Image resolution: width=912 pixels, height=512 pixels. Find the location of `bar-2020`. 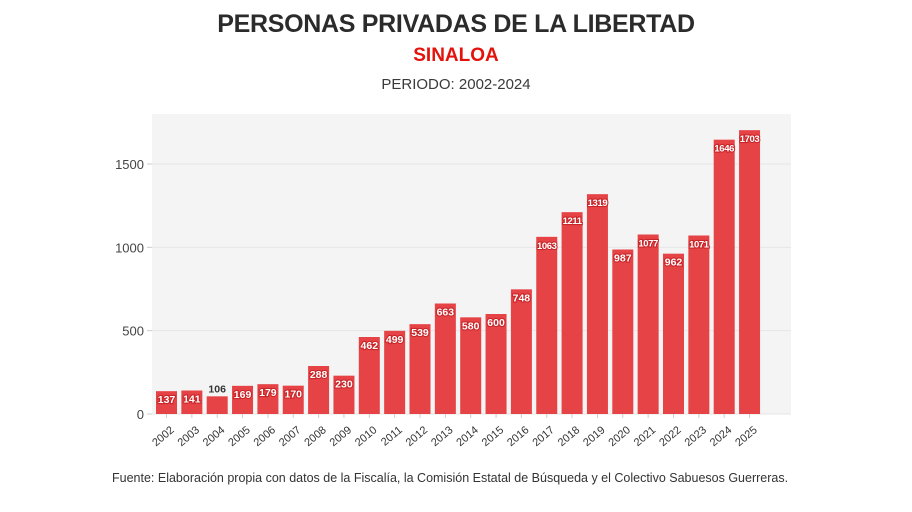

bar-2020 is located at coordinates (623, 331).